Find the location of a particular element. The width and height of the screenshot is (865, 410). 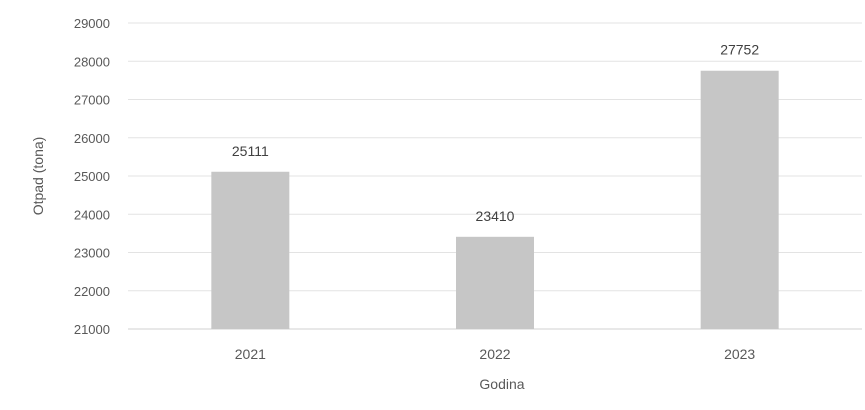

y-tick-label: 27000 is located at coordinates (92, 100).